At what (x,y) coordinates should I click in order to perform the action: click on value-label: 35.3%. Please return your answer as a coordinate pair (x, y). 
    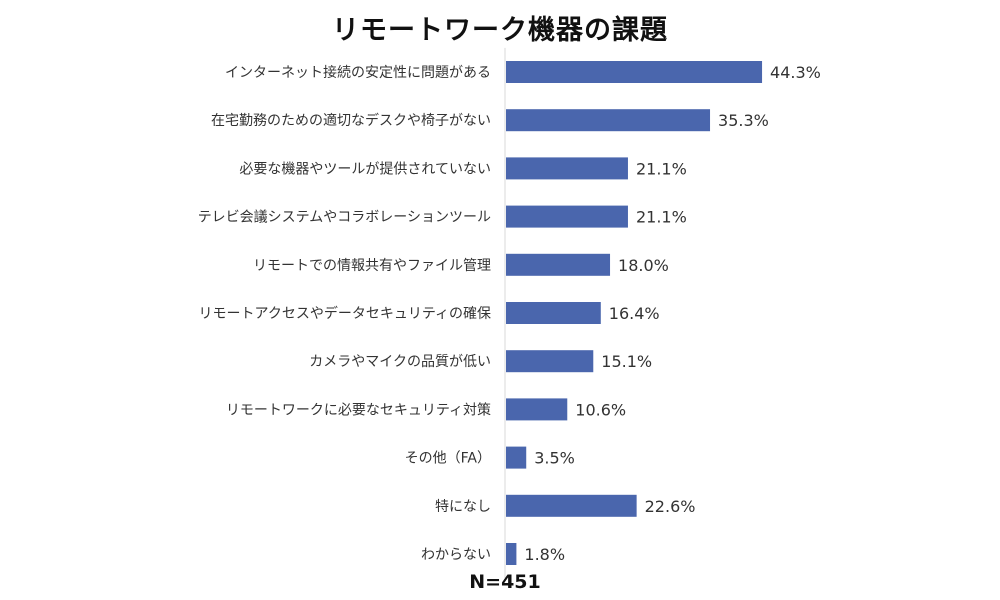
    Looking at the image, I should click on (743, 120).